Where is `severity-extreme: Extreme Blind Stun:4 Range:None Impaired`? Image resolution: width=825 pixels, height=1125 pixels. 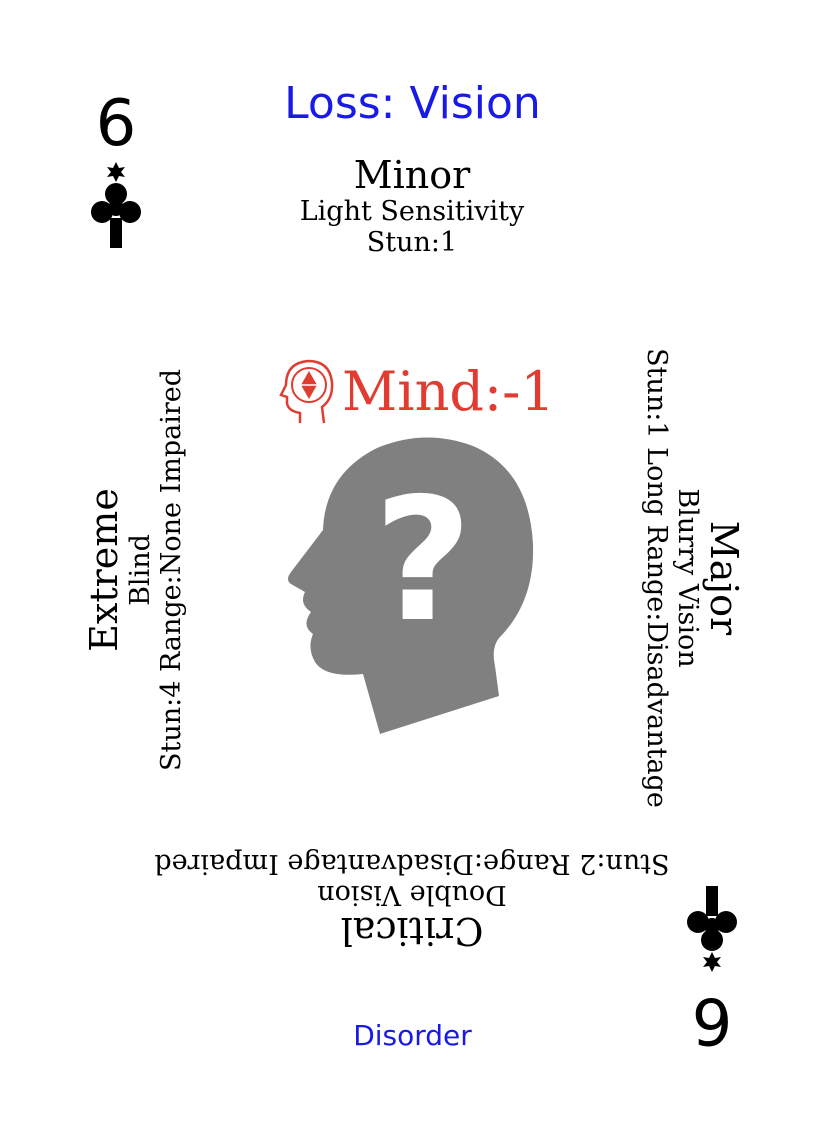
severity-extreme: Extreme Blind Stun:4 Range:None Impaired is located at coordinates (134, 570).